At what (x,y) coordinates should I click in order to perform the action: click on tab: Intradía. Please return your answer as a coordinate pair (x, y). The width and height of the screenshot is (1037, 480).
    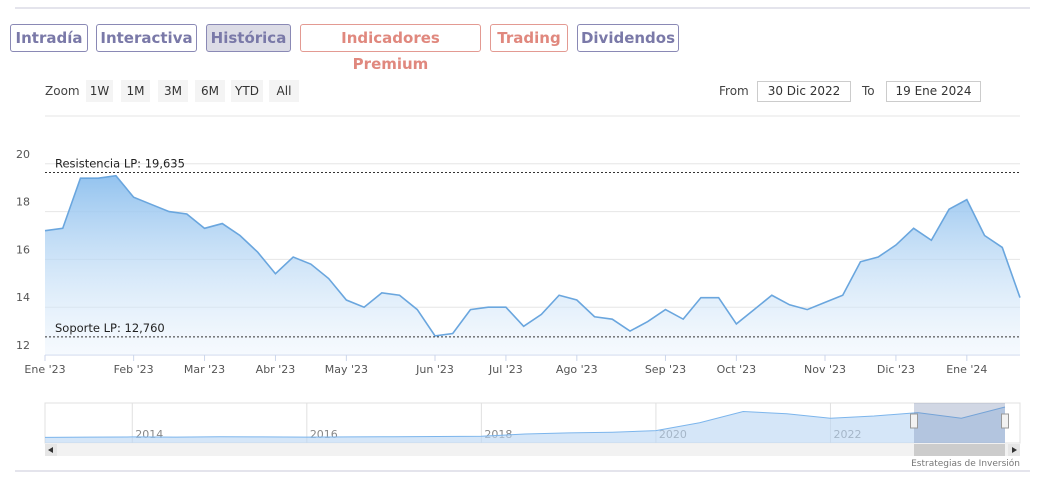
    Looking at the image, I should click on (49, 38).